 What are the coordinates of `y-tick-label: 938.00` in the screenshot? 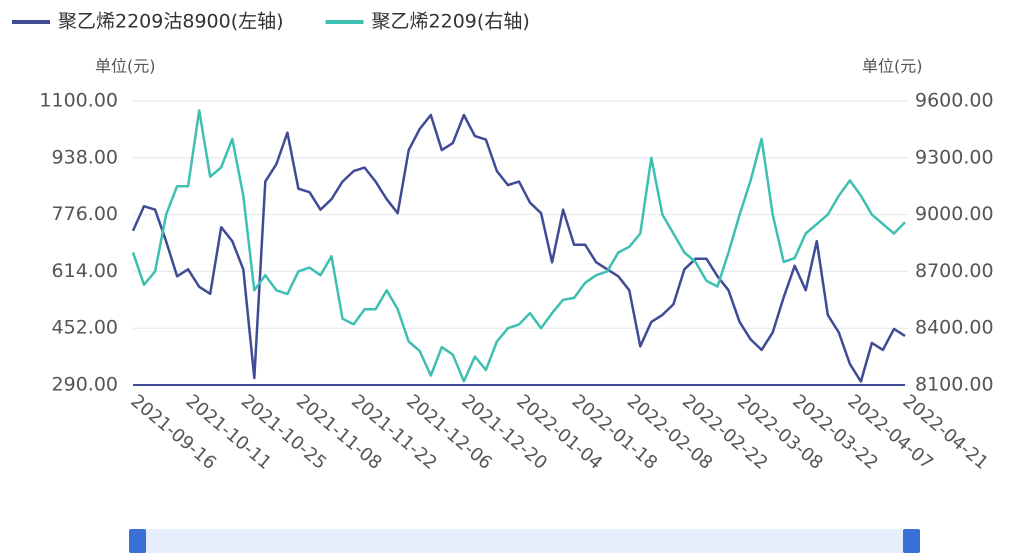 It's located at (85, 157).